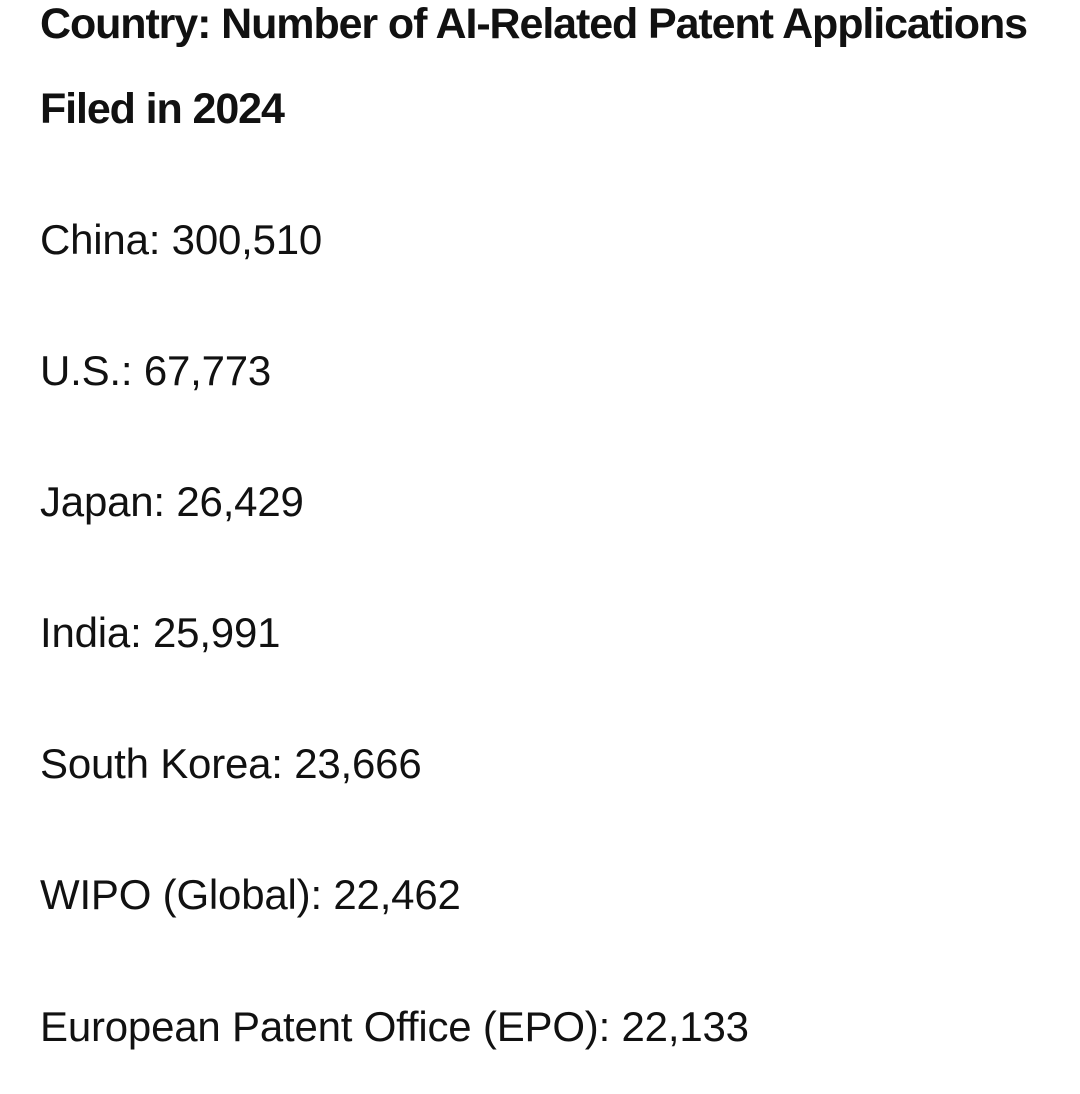 The image size is (1080, 1094). Describe the element at coordinates (160, 632) in the screenshot. I see `list-item-india: India: 25,991` at that location.